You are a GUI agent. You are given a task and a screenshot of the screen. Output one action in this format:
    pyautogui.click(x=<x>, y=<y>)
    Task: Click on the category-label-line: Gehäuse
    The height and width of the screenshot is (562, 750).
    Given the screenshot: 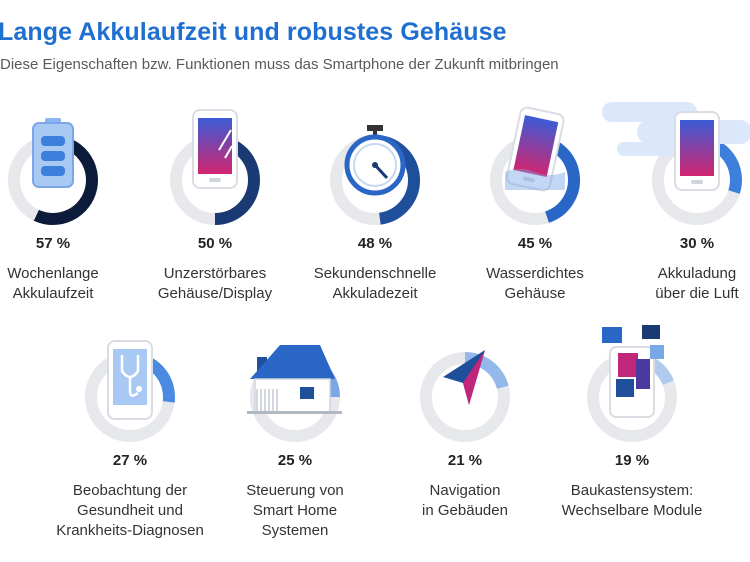 What is the action you would take?
    pyautogui.click(x=535, y=293)
    